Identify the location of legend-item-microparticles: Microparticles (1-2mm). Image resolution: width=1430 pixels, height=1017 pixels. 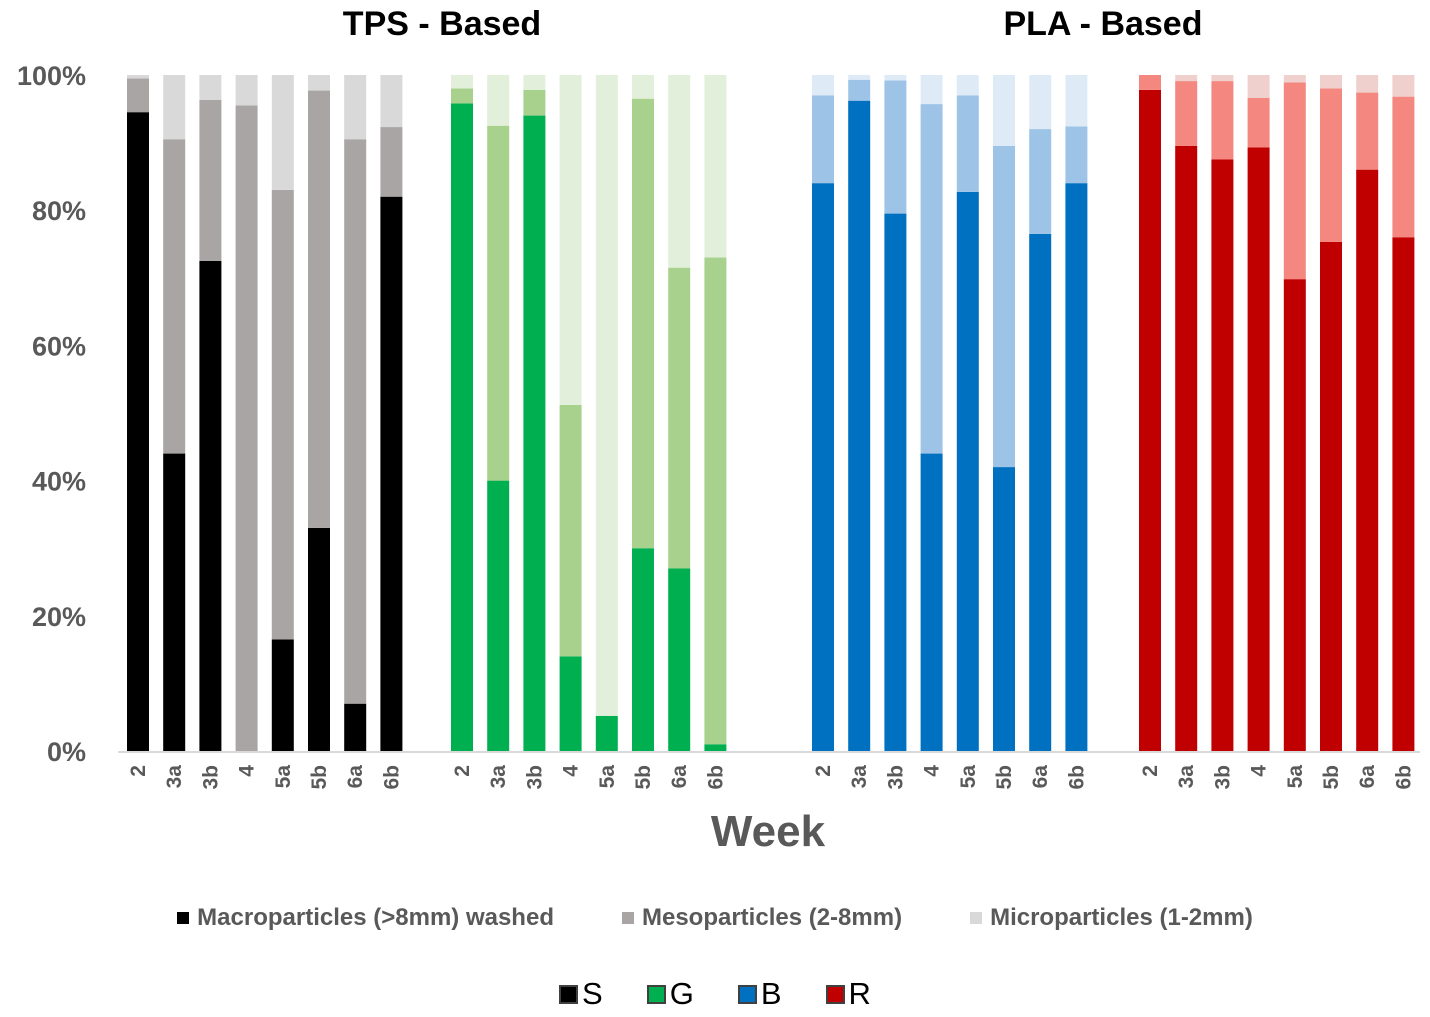
(1111, 918).